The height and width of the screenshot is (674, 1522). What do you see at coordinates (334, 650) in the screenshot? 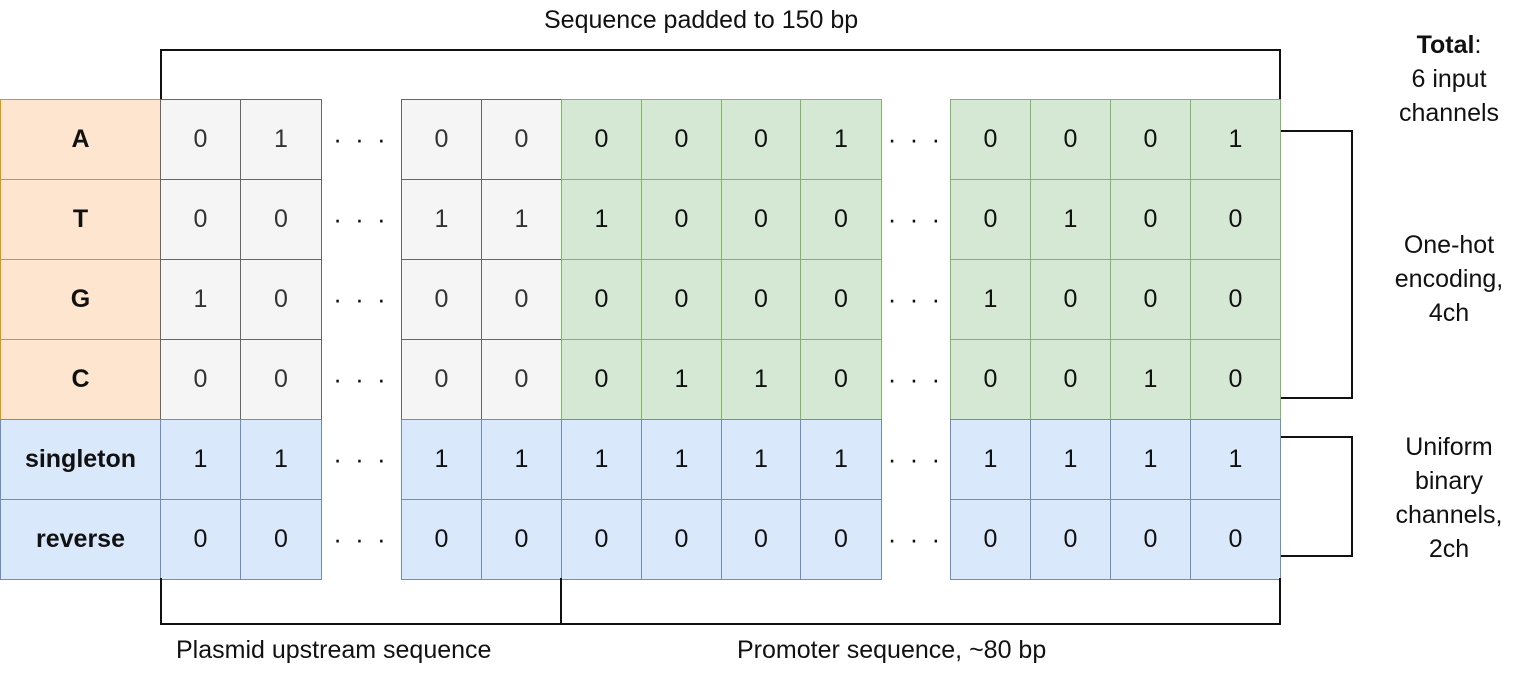
I see `plasmid-upstream-label: Plasmid upstream sequence` at bounding box center [334, 650].